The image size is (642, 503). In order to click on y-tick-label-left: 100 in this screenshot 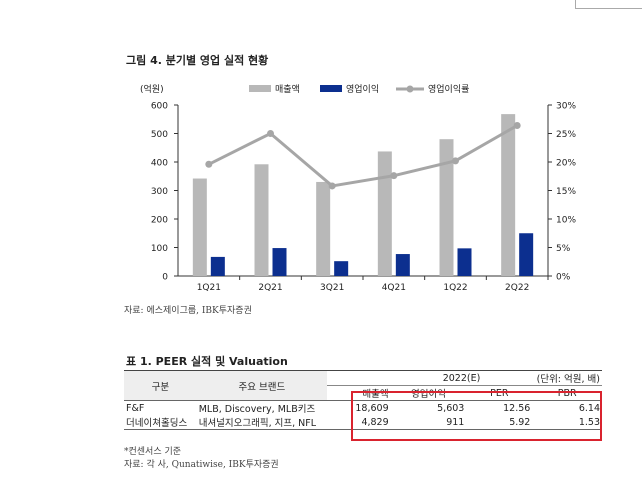, I will do `click(159, 249)`.